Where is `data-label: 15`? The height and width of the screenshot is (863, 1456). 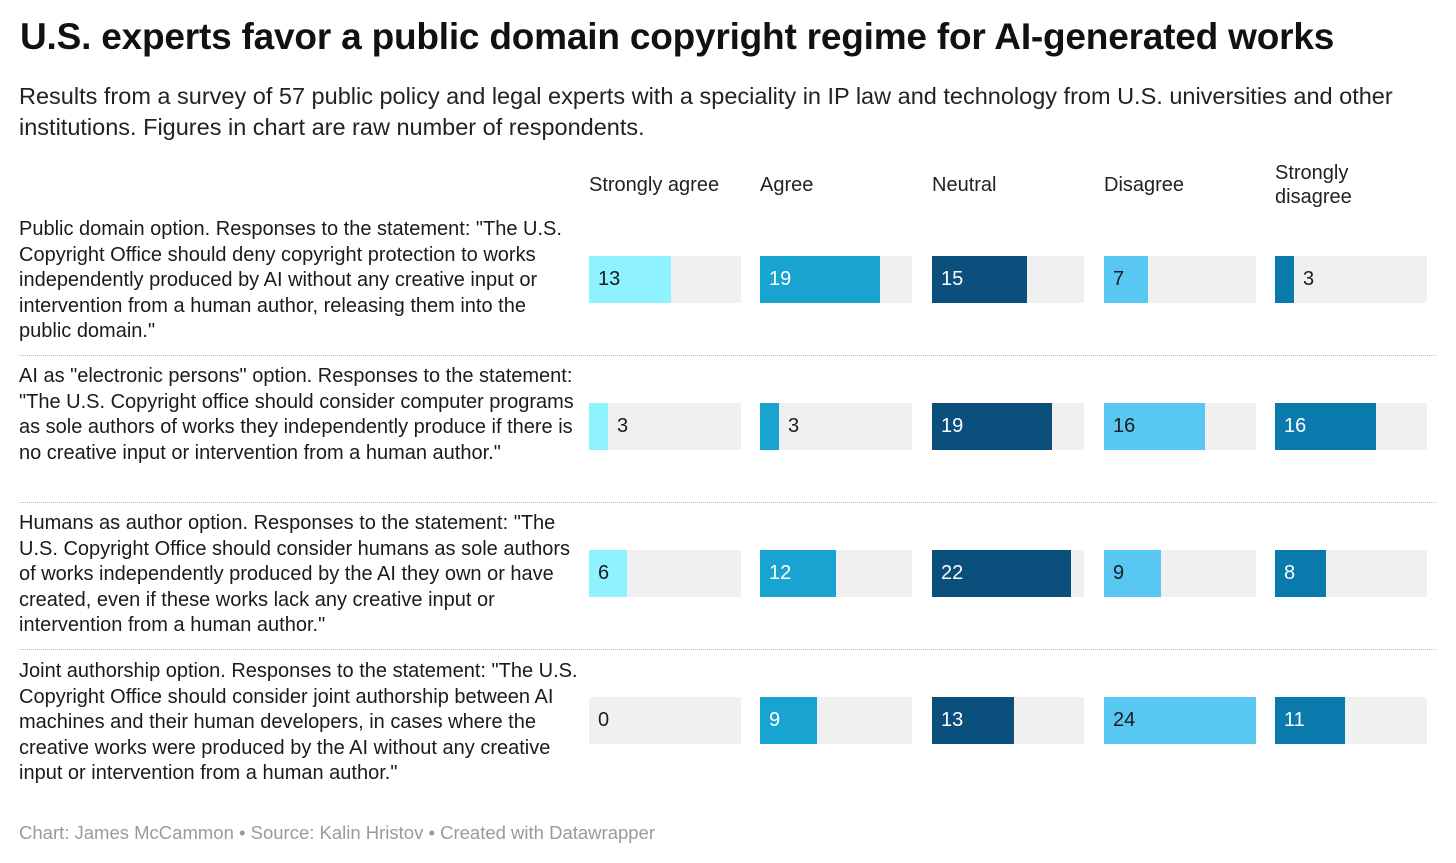 data-label: 15 is located at coordinates (952, 279).